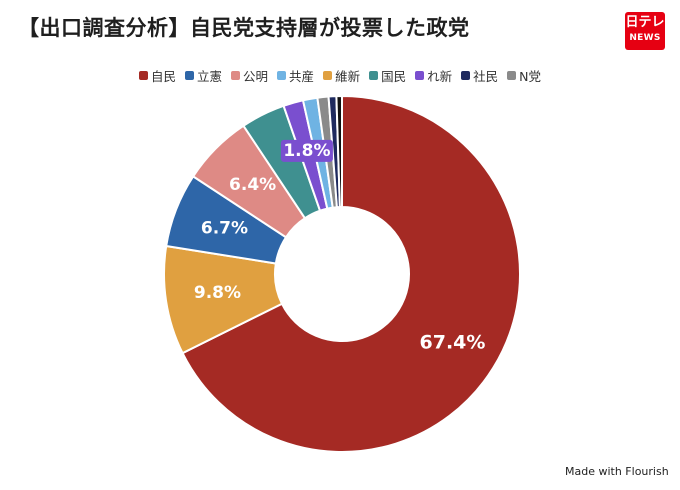  I want to click on legend-label: 社民, so click(486, 76).